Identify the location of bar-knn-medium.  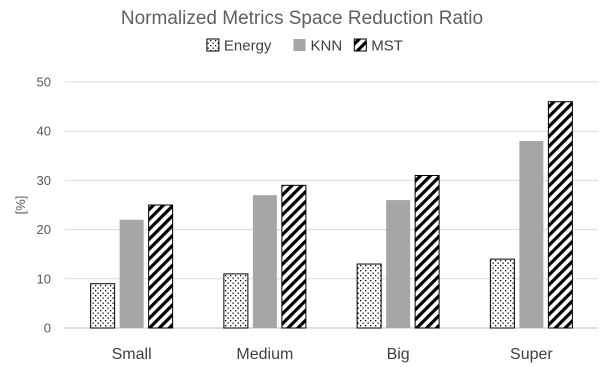
(264, 261).